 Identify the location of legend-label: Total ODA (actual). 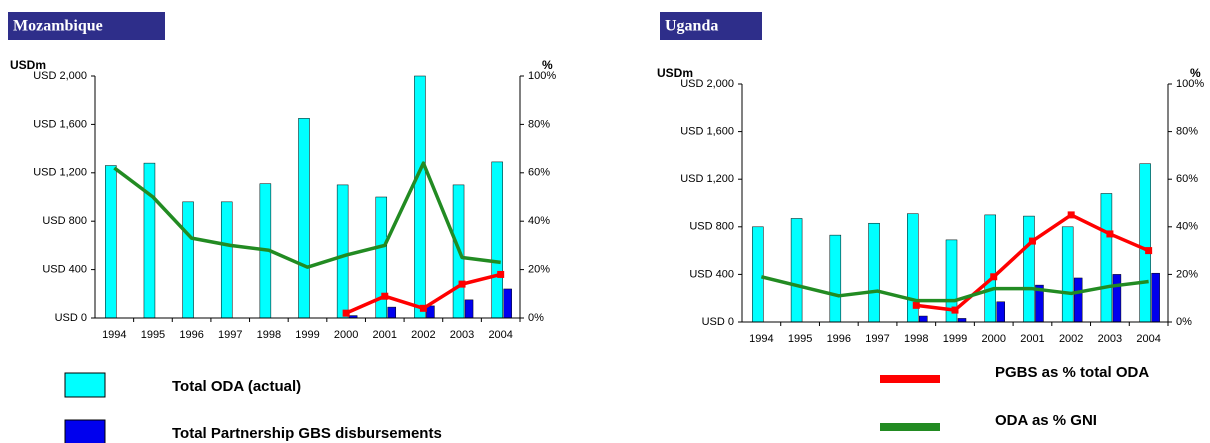
(236, 386).